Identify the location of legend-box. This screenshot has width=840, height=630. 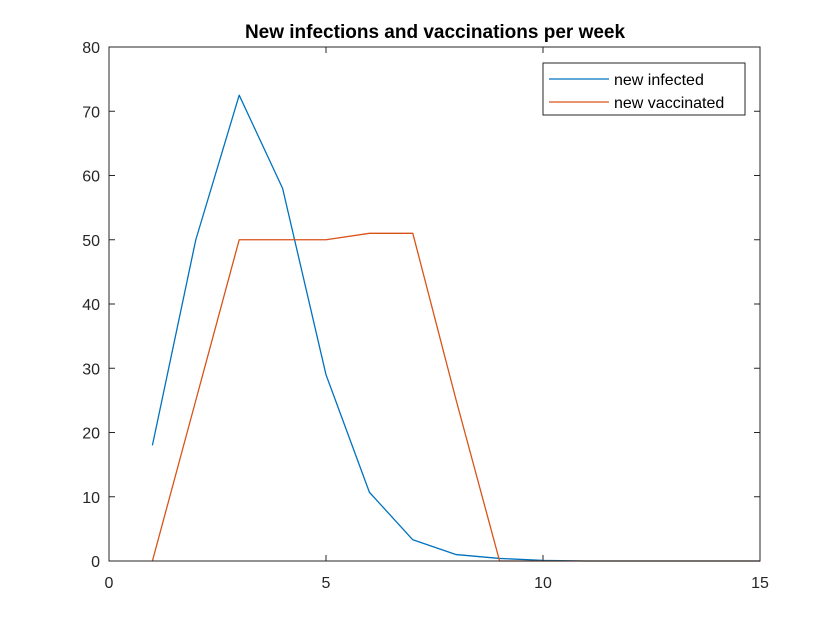
(644, 89).